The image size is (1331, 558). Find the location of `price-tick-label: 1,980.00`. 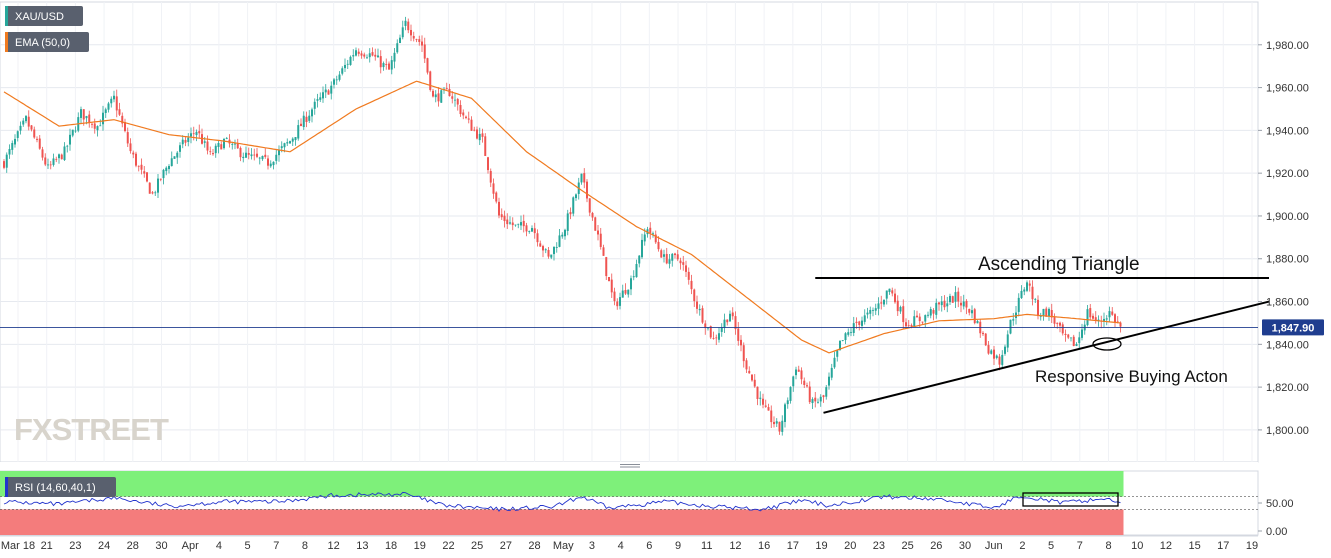

price-tick-label: 1,980.00 is located at coordinates (1287, 46).